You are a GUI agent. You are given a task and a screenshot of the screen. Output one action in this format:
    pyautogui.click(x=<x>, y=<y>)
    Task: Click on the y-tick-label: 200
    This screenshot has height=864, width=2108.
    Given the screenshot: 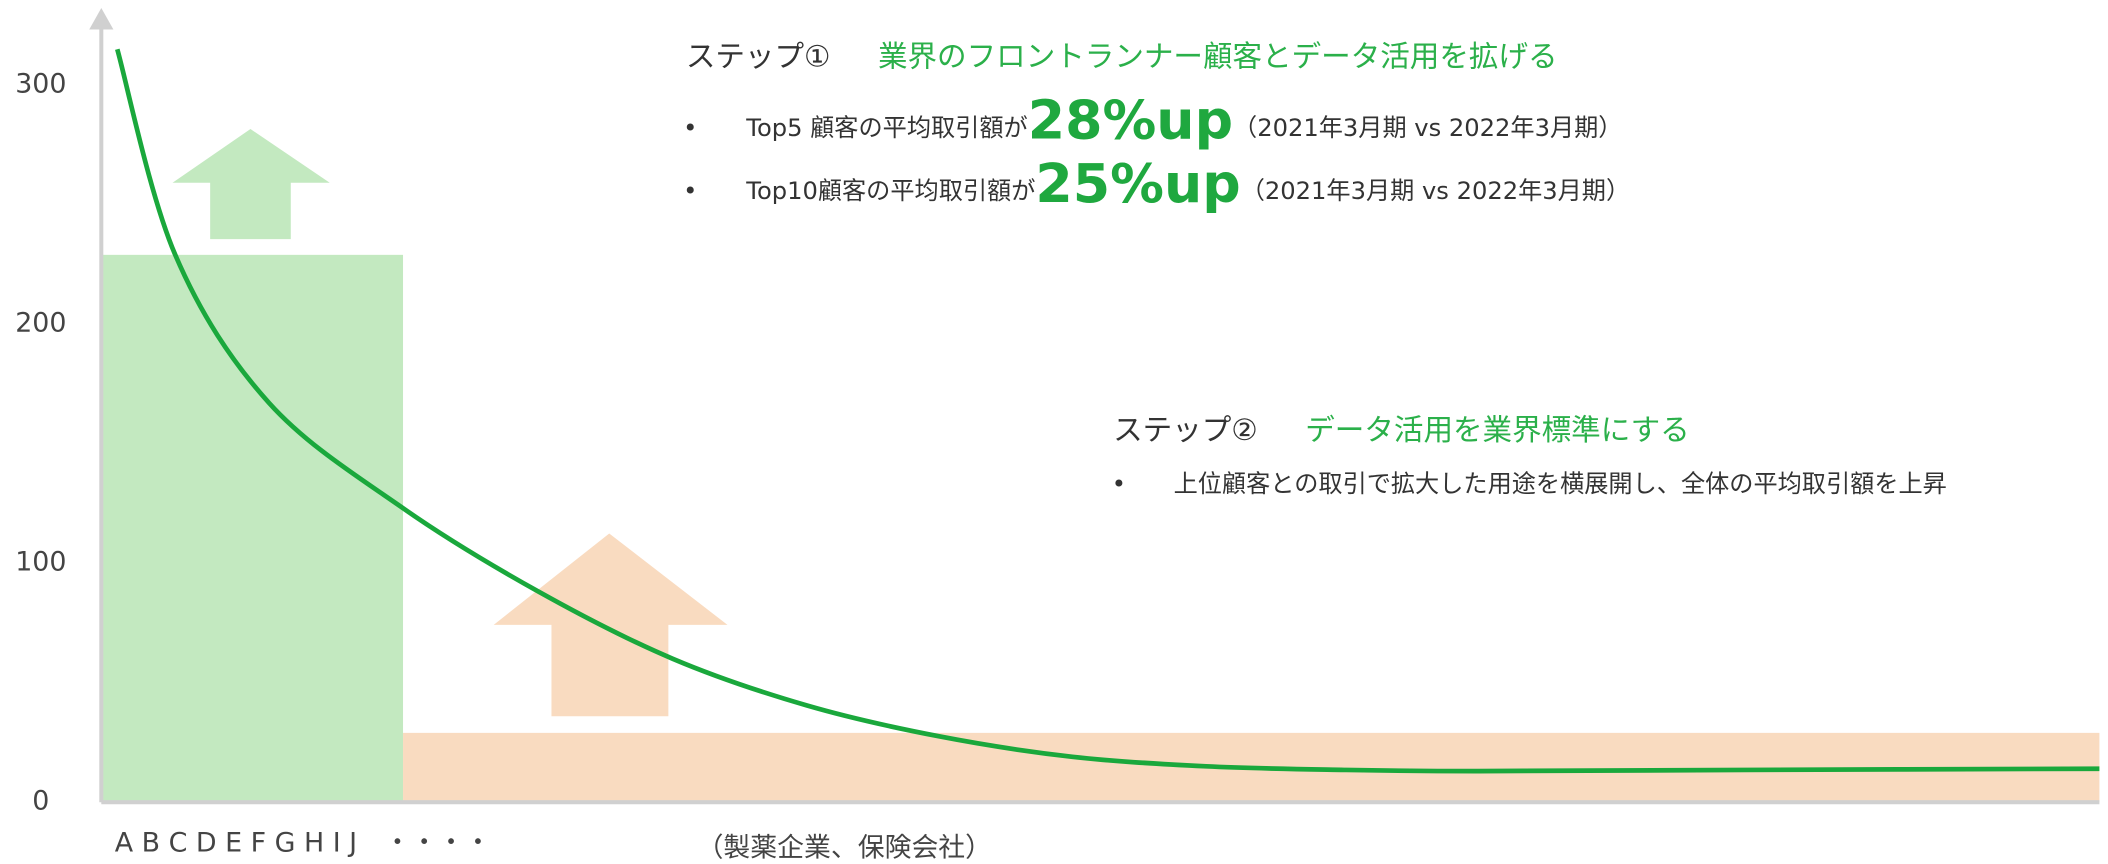 What is the action you would take?
    pyautogui.click(x=40, y=323)
    